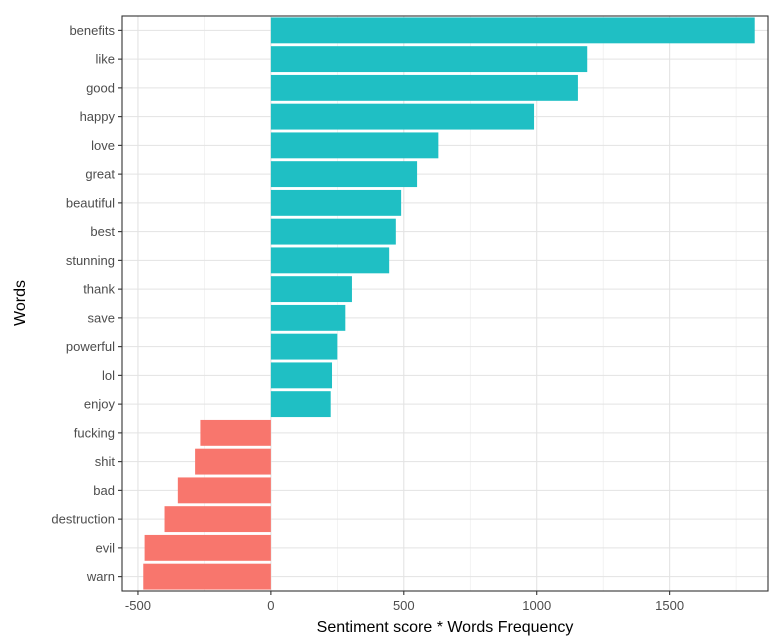  I want to click on x-axis: -500 0 500 1000 1500, so click(404, 602).